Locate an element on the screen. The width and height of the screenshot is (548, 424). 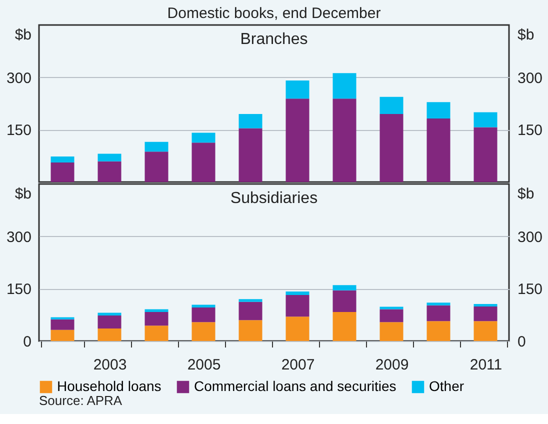
x-tick-label: 2005 is located at coordinates (204, 365).